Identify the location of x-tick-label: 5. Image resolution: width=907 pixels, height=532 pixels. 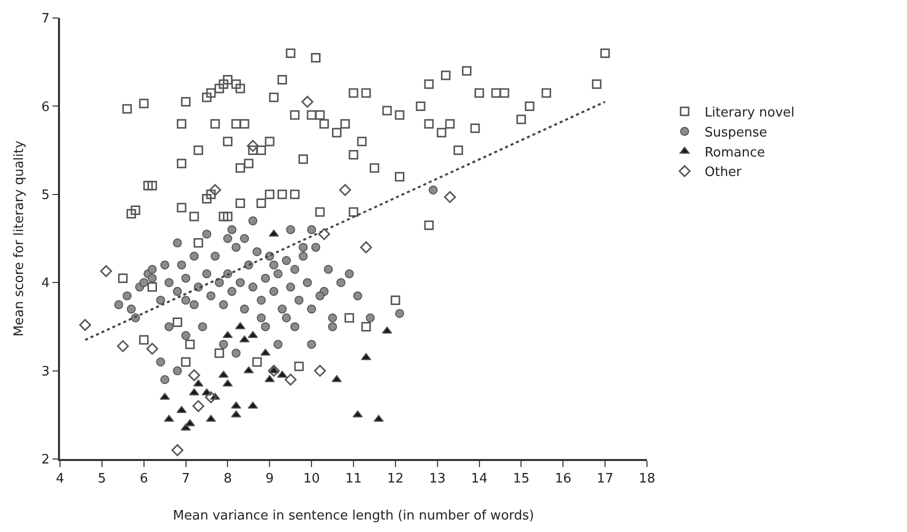
(102, 478).